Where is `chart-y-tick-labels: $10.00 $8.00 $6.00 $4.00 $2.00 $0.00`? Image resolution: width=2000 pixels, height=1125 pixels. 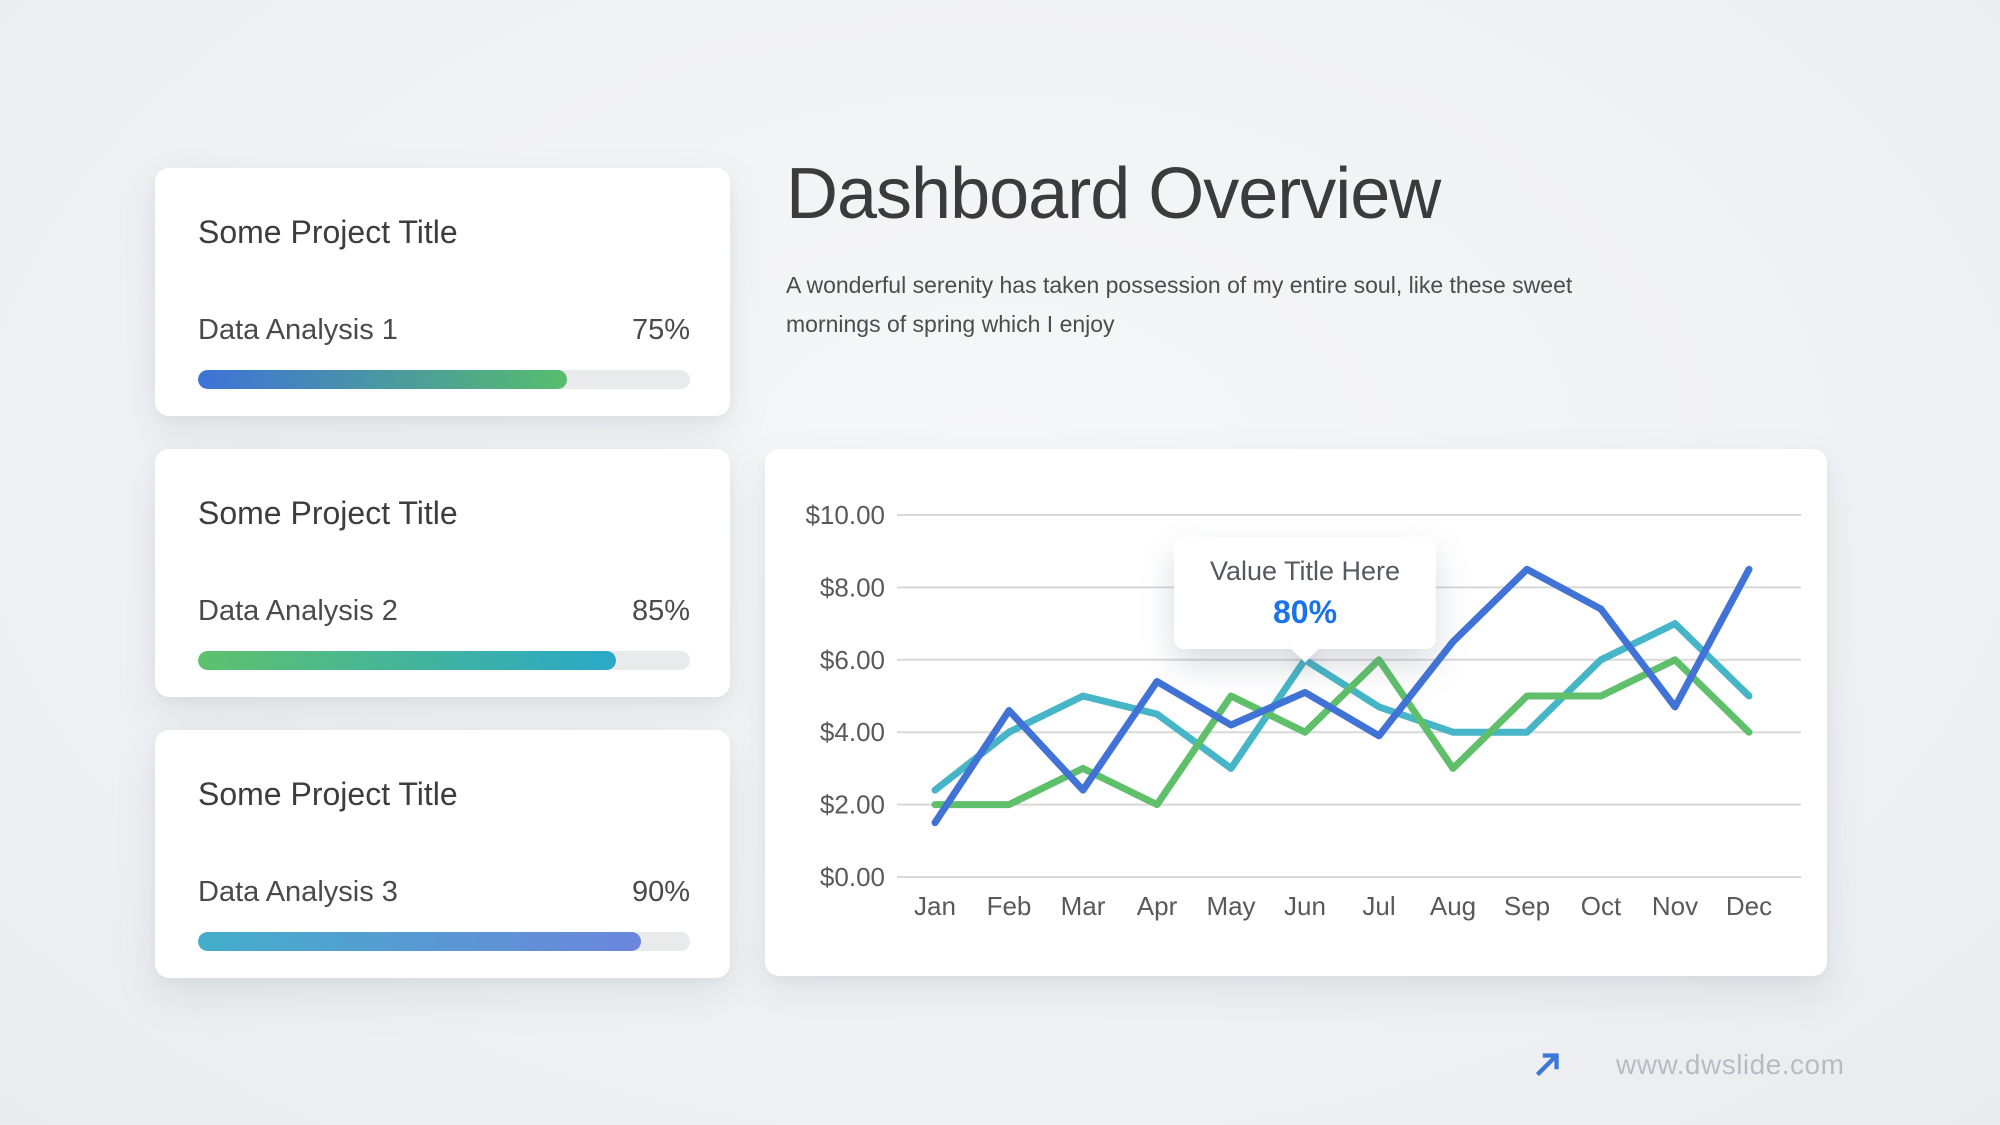
chart-y-tick-labels: $10.00 $8.00 $6.00 $4.00 $2.00 $0.00 is located at coordinates (845, 696).